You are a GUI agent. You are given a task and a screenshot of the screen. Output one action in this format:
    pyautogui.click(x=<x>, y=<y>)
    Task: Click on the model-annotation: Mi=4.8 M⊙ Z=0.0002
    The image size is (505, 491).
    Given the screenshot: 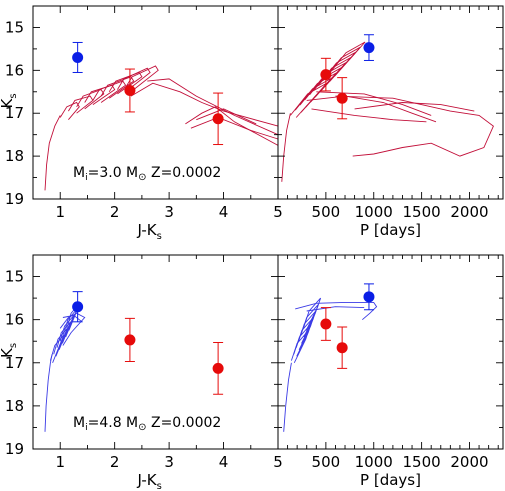 What is the action you would take?
    pyautogui.click(x=147, y=424)
    